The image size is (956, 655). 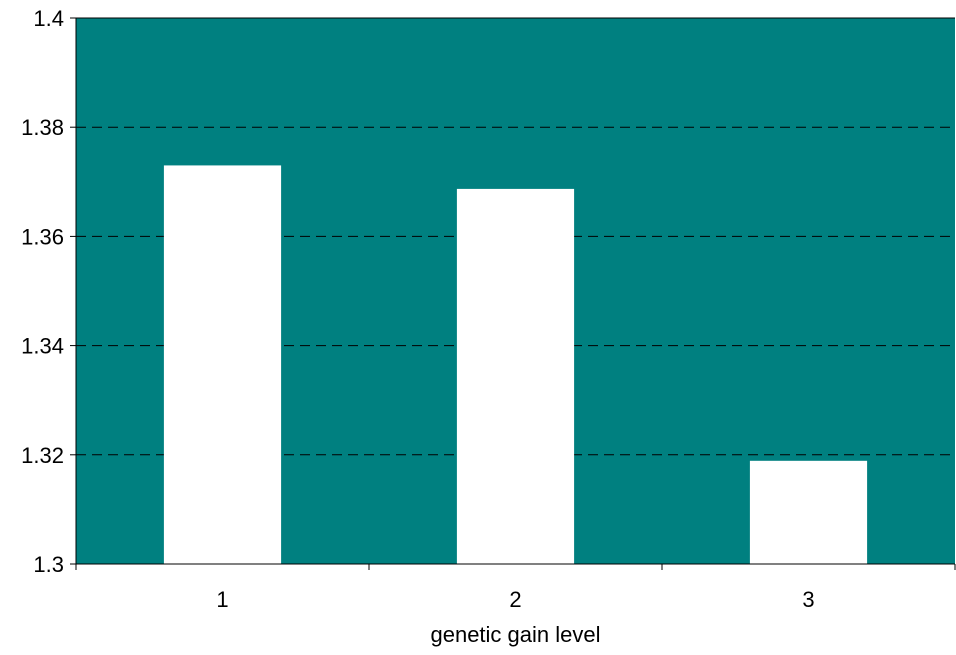 I want to click on y-tick-label-3: 1.36, so click(x=42, y=236).